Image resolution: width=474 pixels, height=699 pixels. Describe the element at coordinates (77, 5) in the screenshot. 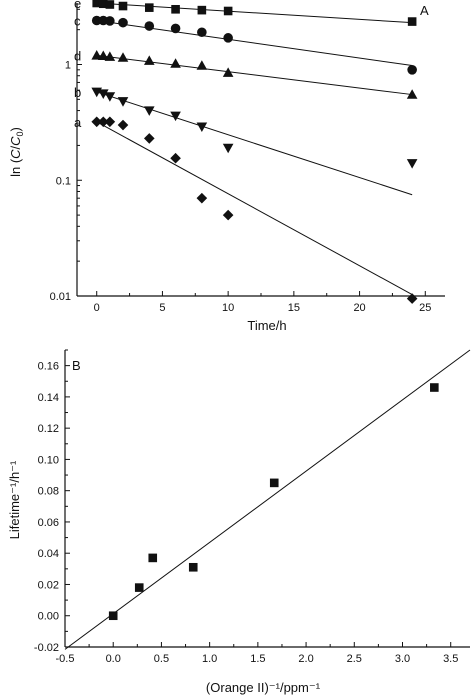

I see `panel-a-series-label-e: e` at that location.